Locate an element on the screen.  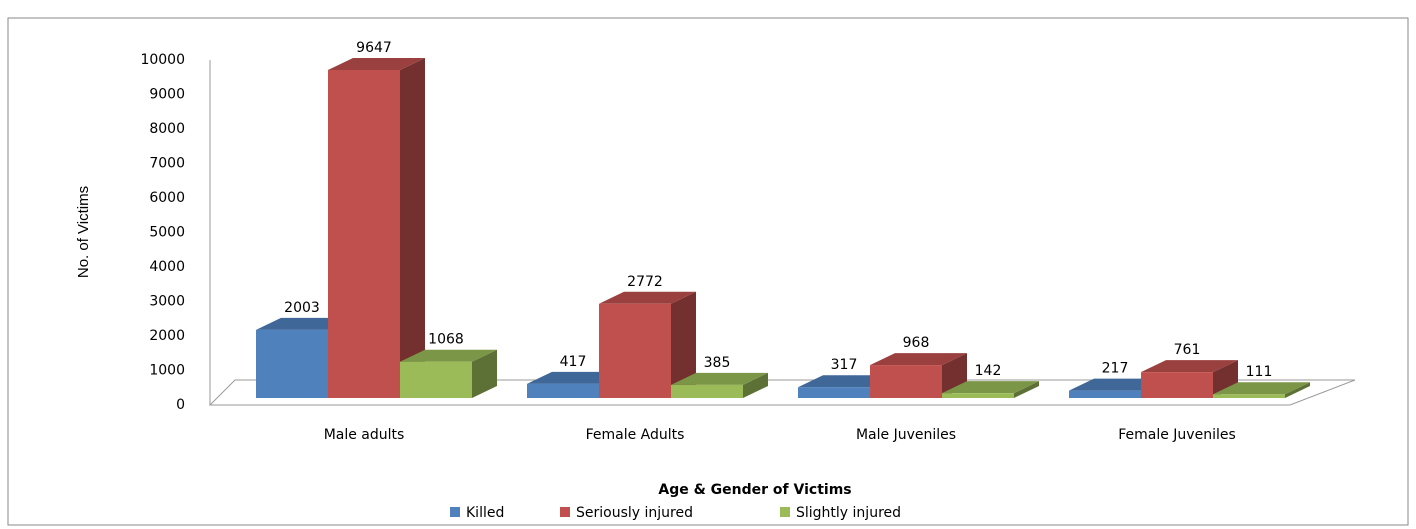
y-tick-label: 10000 is located at coordinates (162, 60).